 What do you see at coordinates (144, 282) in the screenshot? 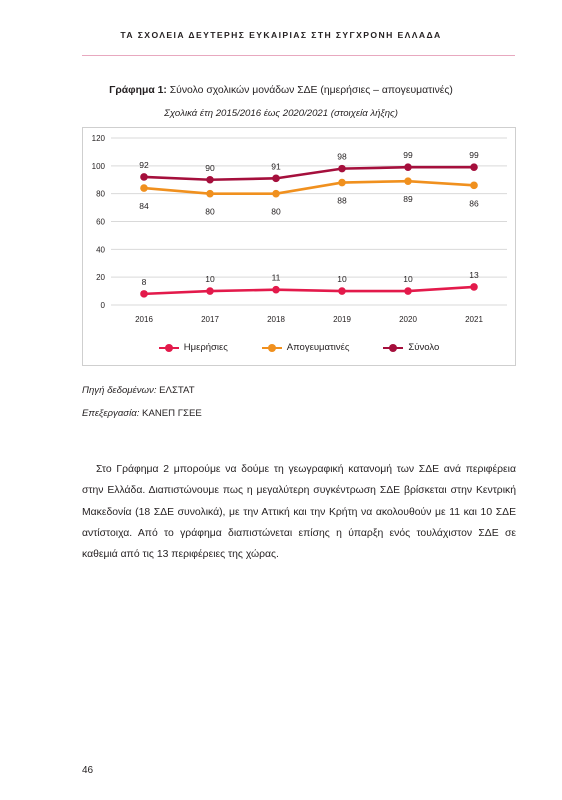
I see `data-label: 8` at bounding box center [144, 282].